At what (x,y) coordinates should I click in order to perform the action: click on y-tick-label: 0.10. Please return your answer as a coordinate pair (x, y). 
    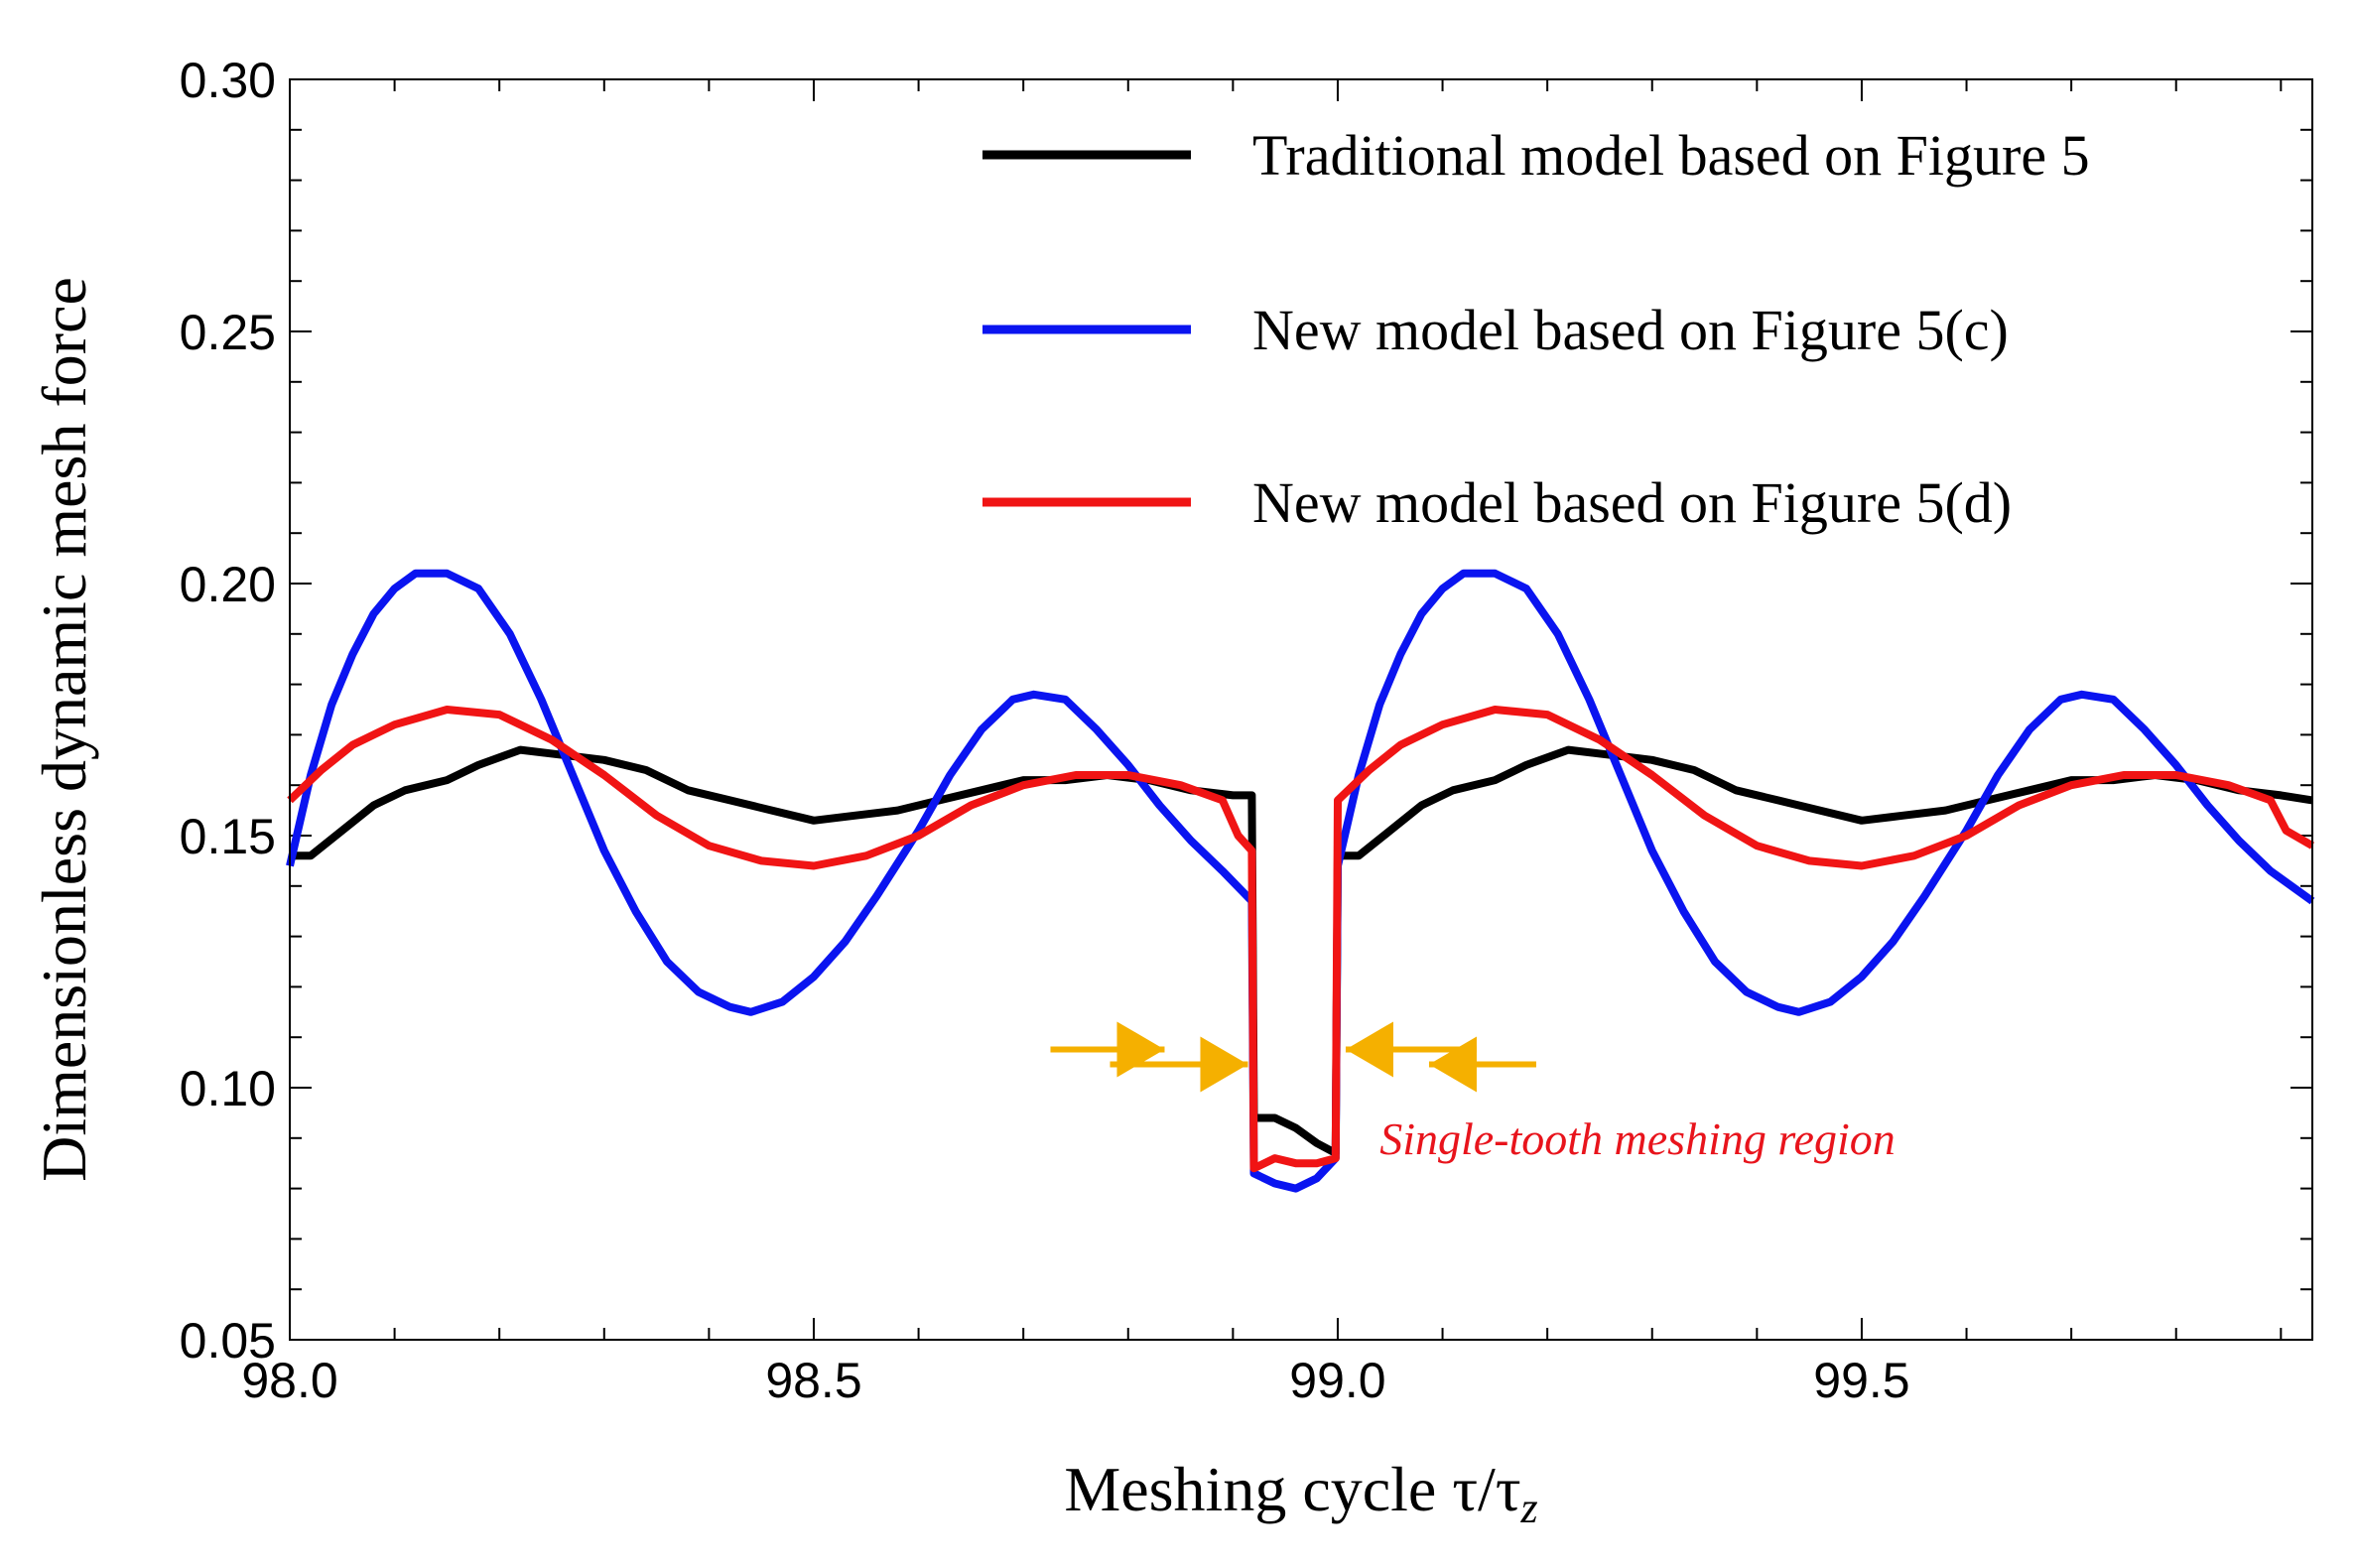
    Looking at the image, I should click on (228, 1088).